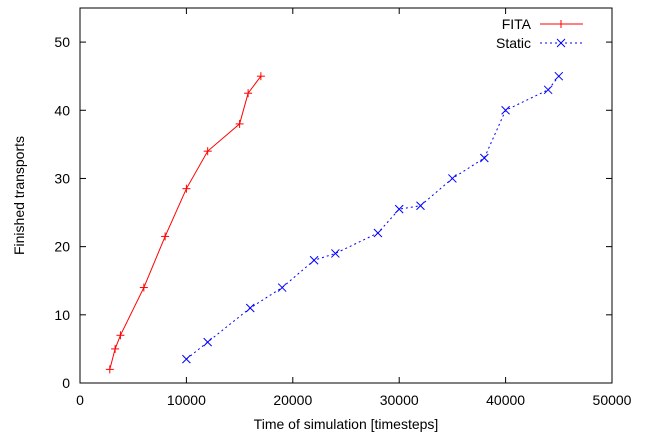 This screenshot has height=435, width=647. Describe the element at coordinates (399, 400) in the screenshot. I see `x-tick-label: 30000` at that location.